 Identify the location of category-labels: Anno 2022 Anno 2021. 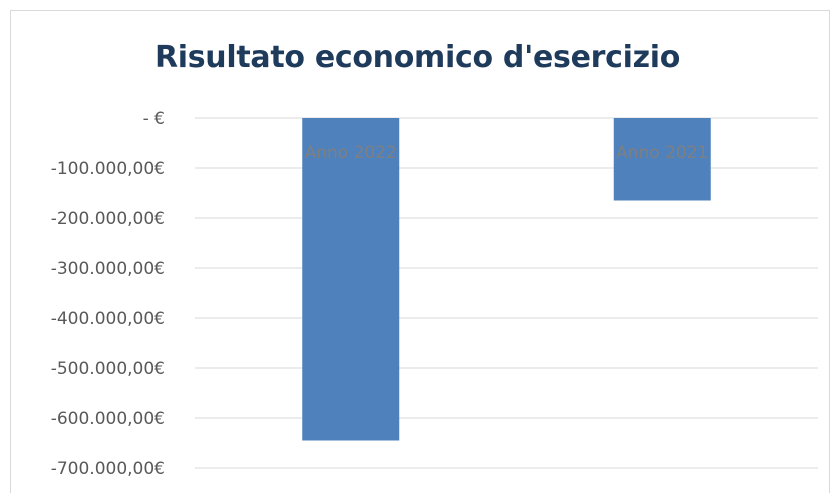
(507, 153).